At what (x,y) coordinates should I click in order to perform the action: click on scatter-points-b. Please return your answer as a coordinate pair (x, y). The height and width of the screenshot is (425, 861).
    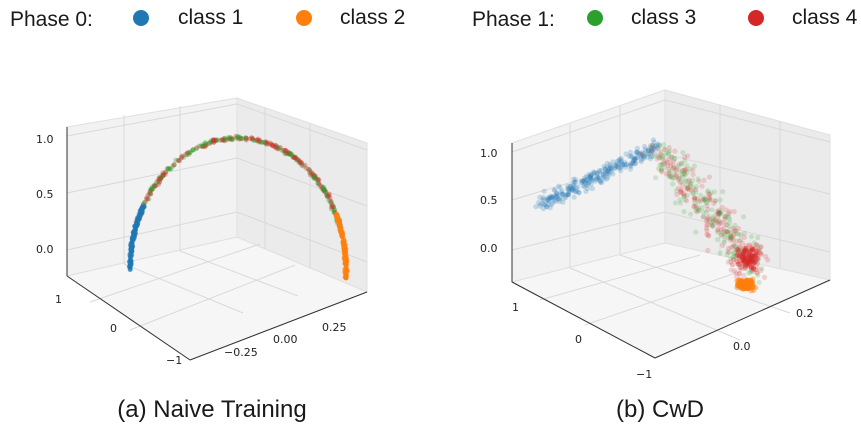
    Looking at the image, I should click on (652, 215).